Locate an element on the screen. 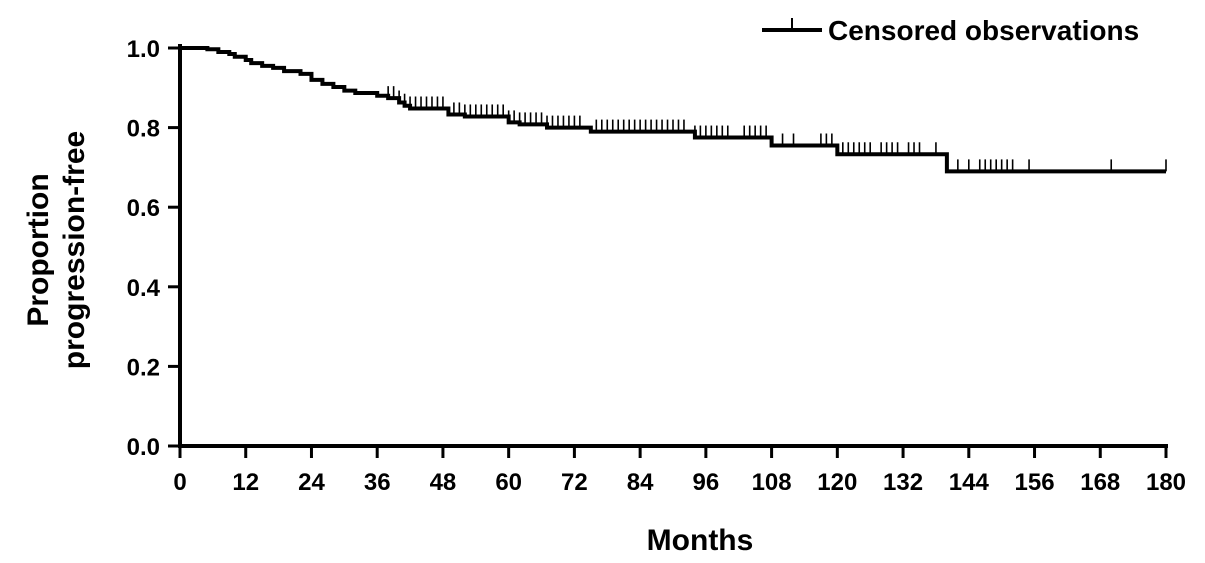 Image resolution: width=1205 pixels, height=563 pixels. y-axis-title-line-1: Proportion is located at coordinates (38, 249).